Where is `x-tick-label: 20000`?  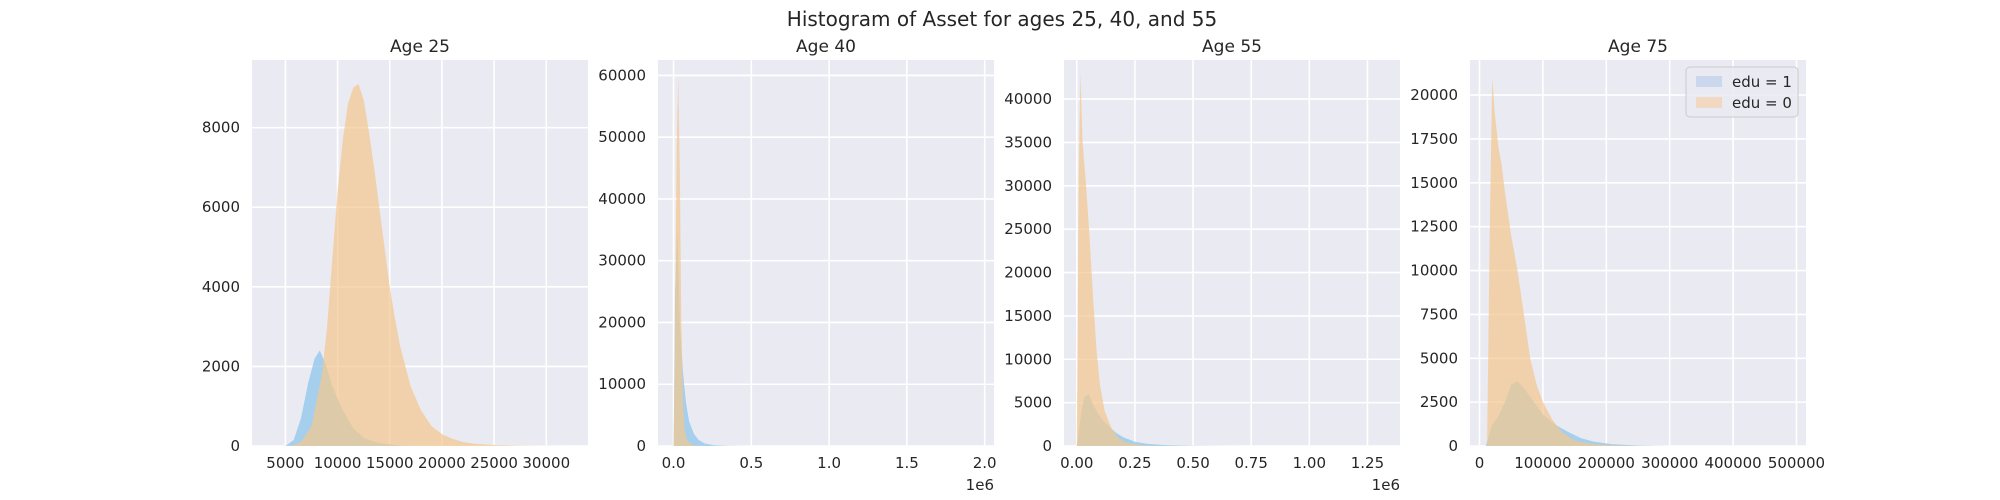 x-tick-label: 20000 is located at coordinates (442, 463).